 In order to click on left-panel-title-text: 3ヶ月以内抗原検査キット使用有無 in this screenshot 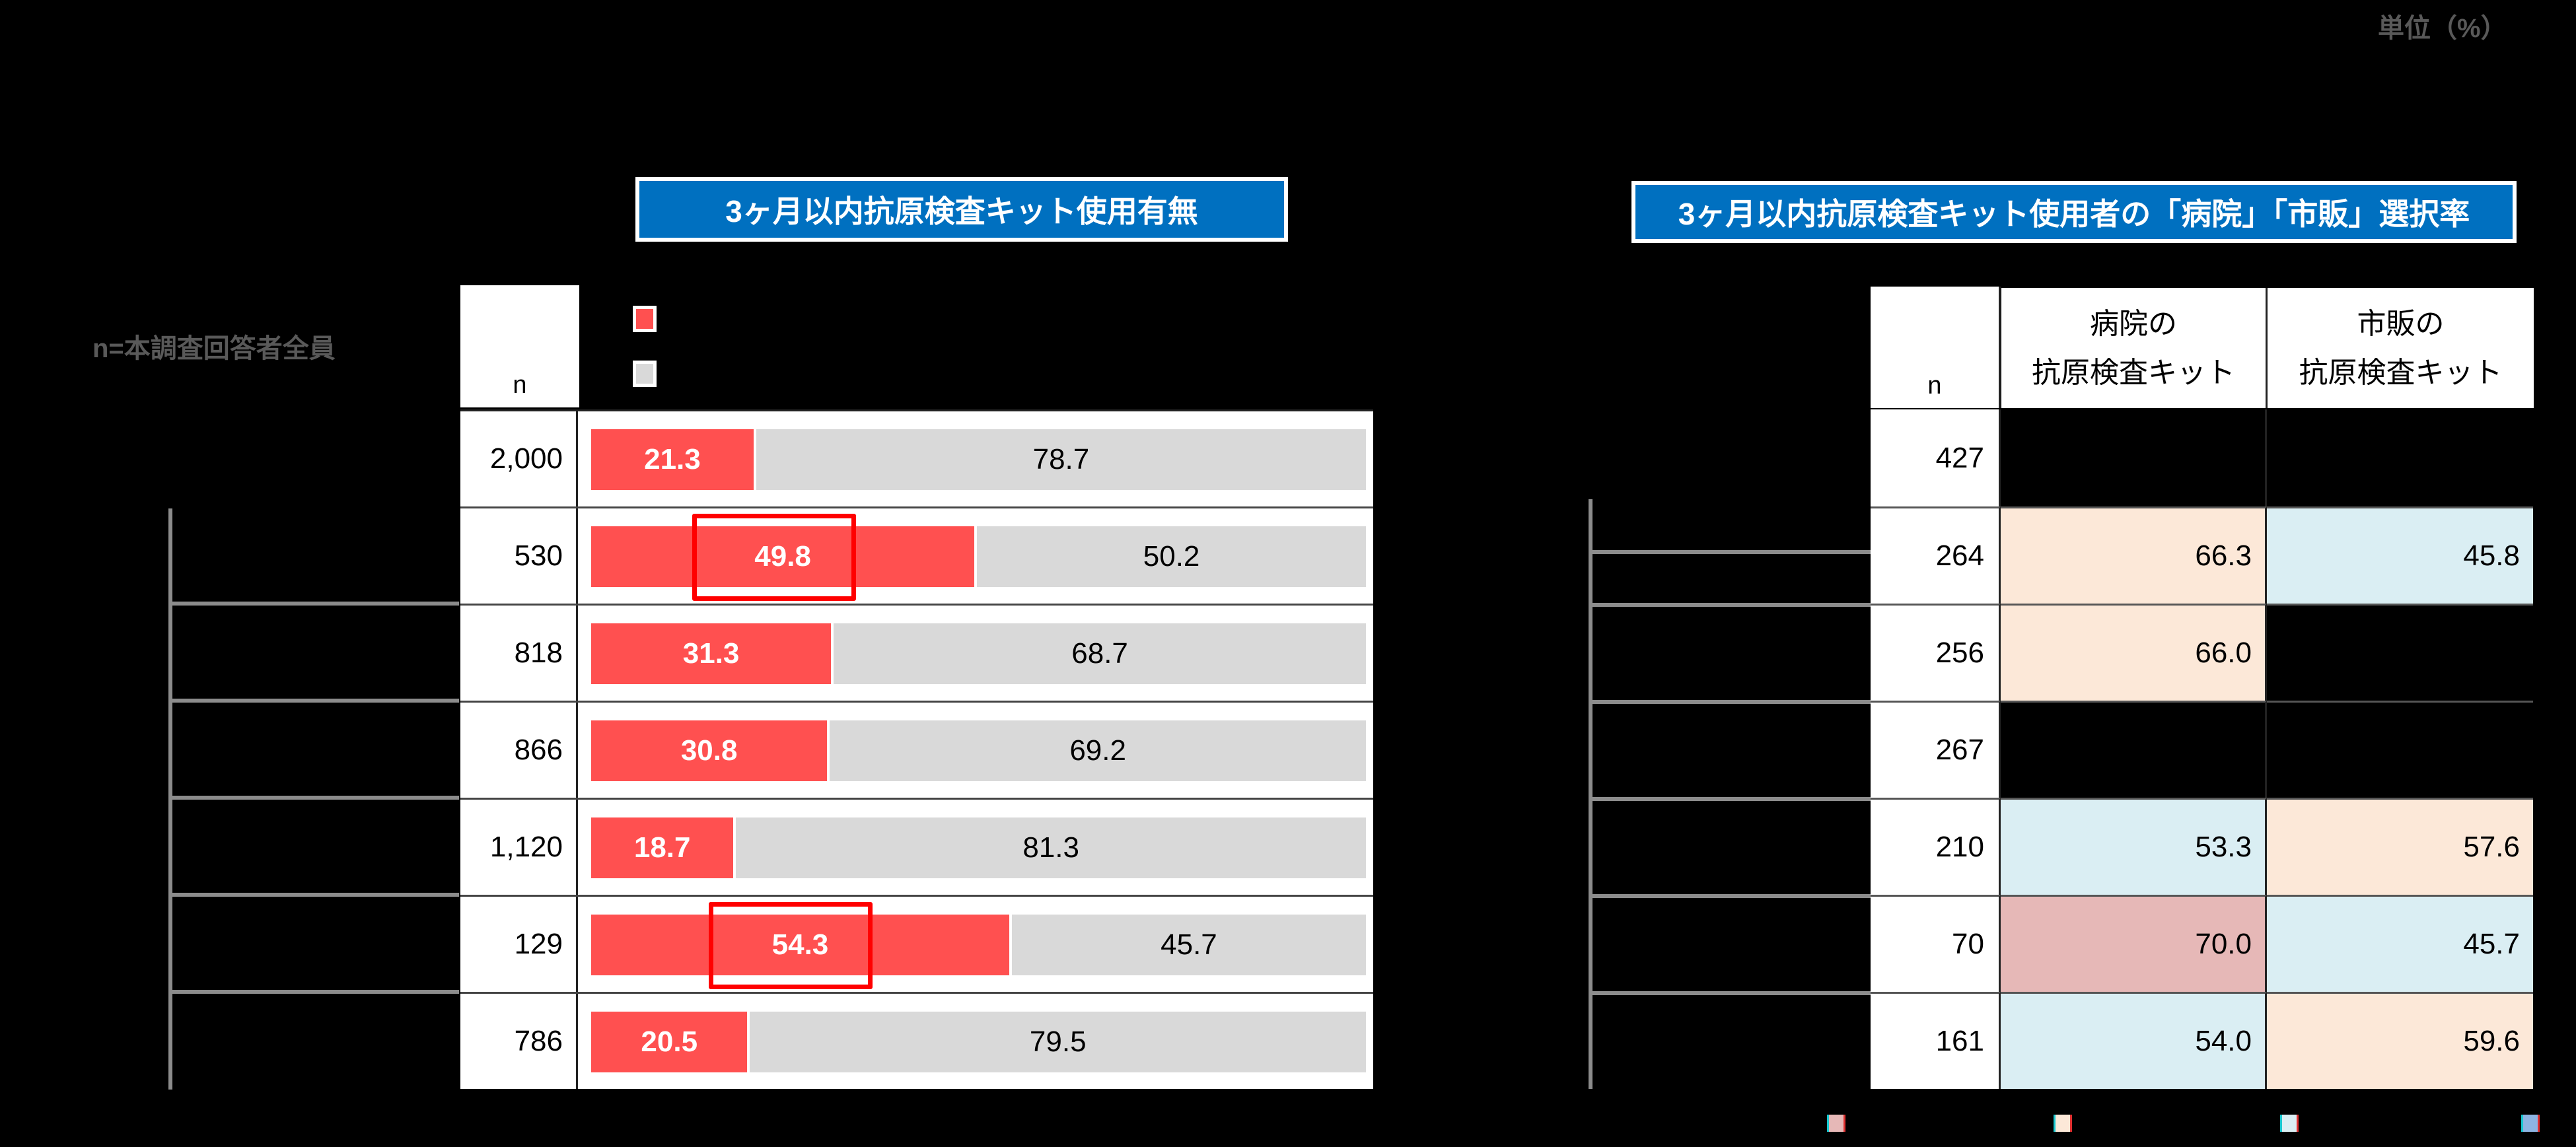, I will do `click(962, 211)`.